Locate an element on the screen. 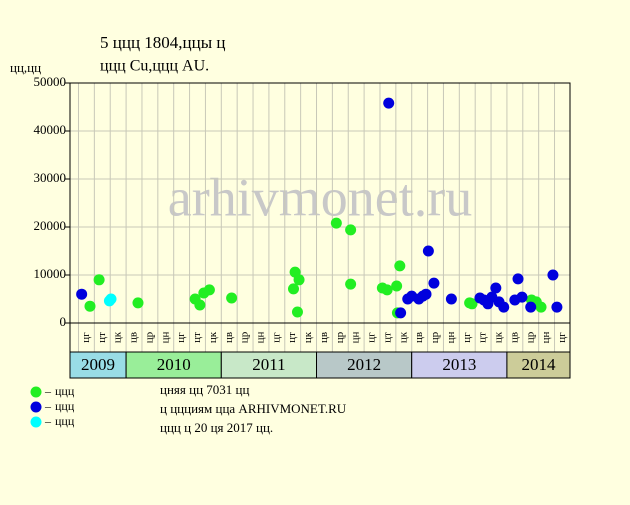 This screenshot has height=505, width=630. y-tick-label: 20000 is located at coordinates (50, 225).